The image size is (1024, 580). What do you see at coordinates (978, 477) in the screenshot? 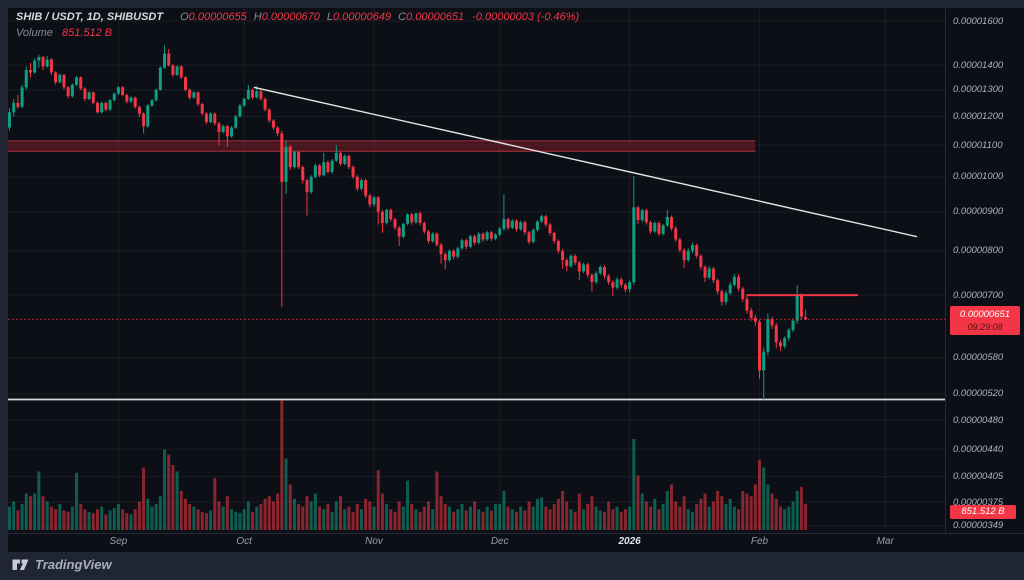
I see `price-axis-label: 0.00000405` at bounding box center [978, 477].